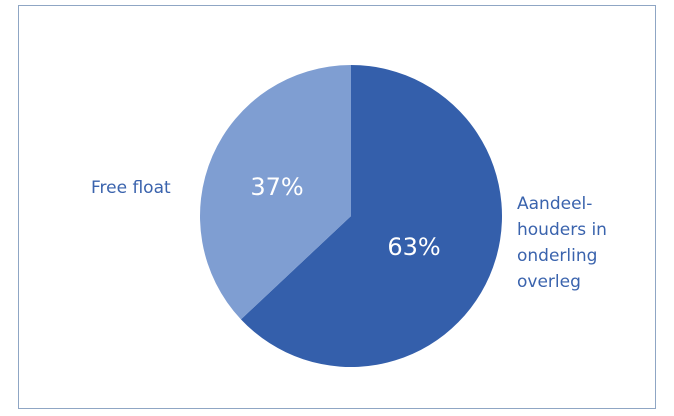  What do you see at coordinates (562, 230) in the screenshot?
I see `category-label-shareholders-line-2: houders in` at bounding box center [562, 230].